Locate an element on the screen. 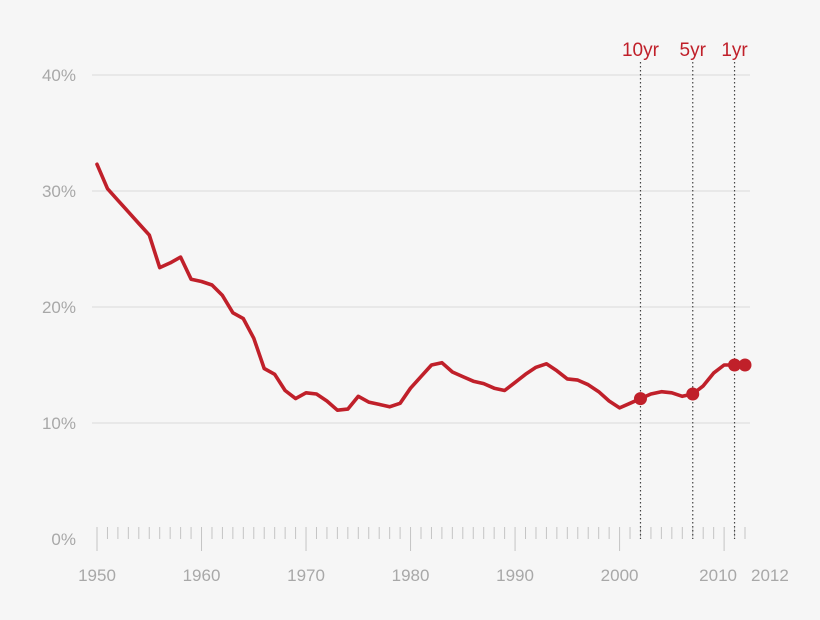  y-tick-label: 20% is located at coordinates (59, 307).